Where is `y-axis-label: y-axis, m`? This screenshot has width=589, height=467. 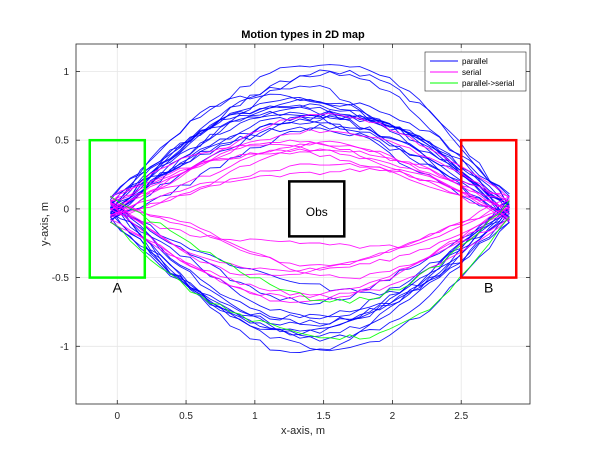 y-axis-label: y-axis, m is located at coordinates (45, 224).